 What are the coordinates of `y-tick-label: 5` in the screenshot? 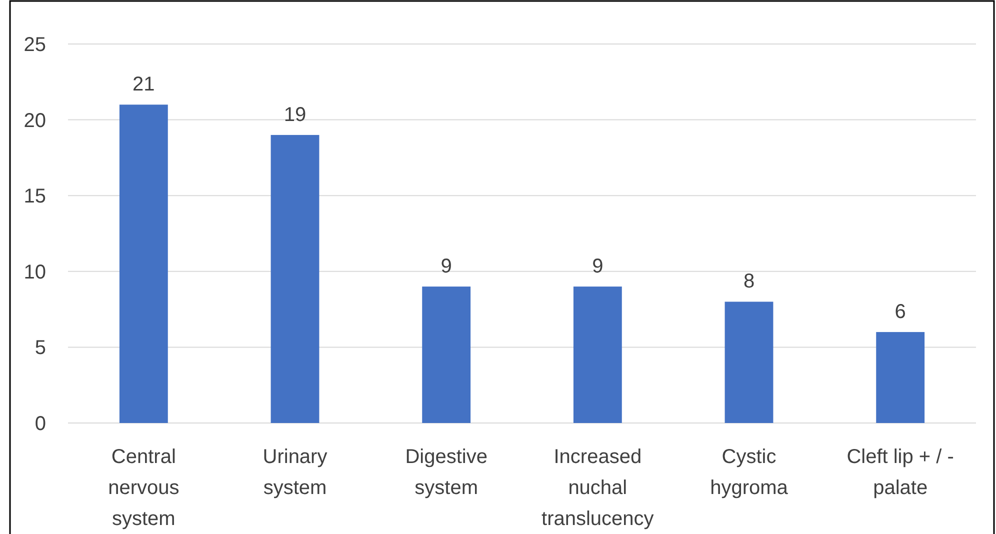 It's located at (40, 348).